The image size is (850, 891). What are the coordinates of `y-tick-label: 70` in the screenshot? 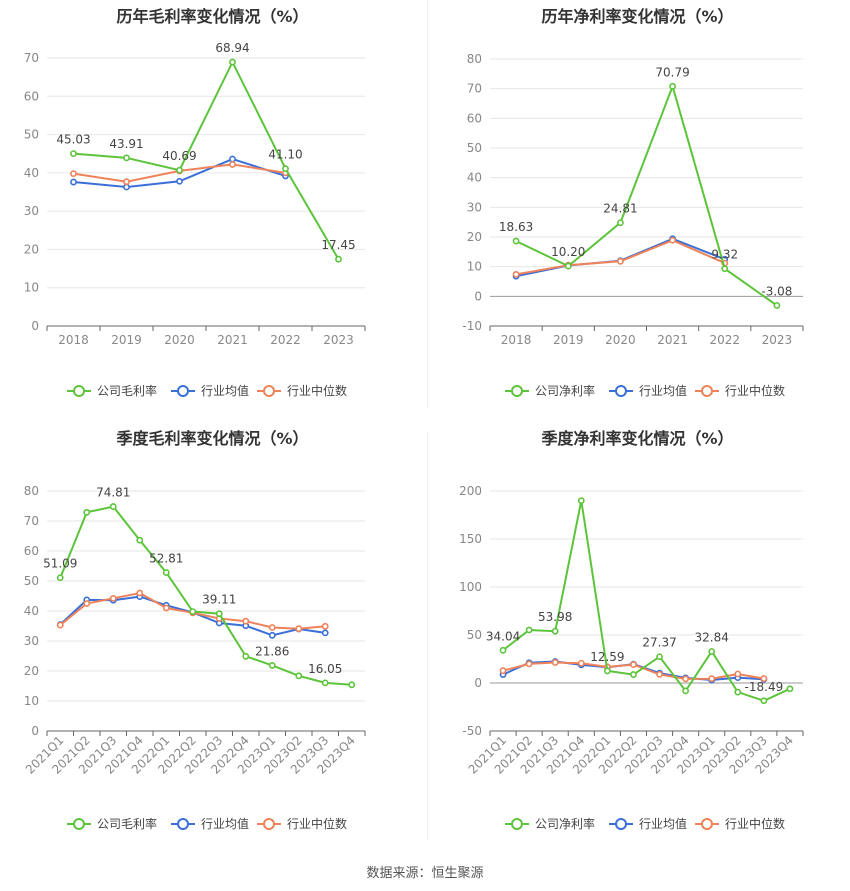 It's located at (31, 58).